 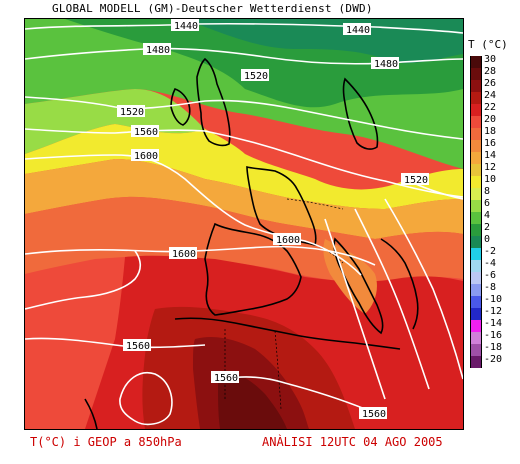 What do you see at coordinates (495, 229) in the screenshot?
I see `legend-entry: 2` at bounding box center [495, 229].